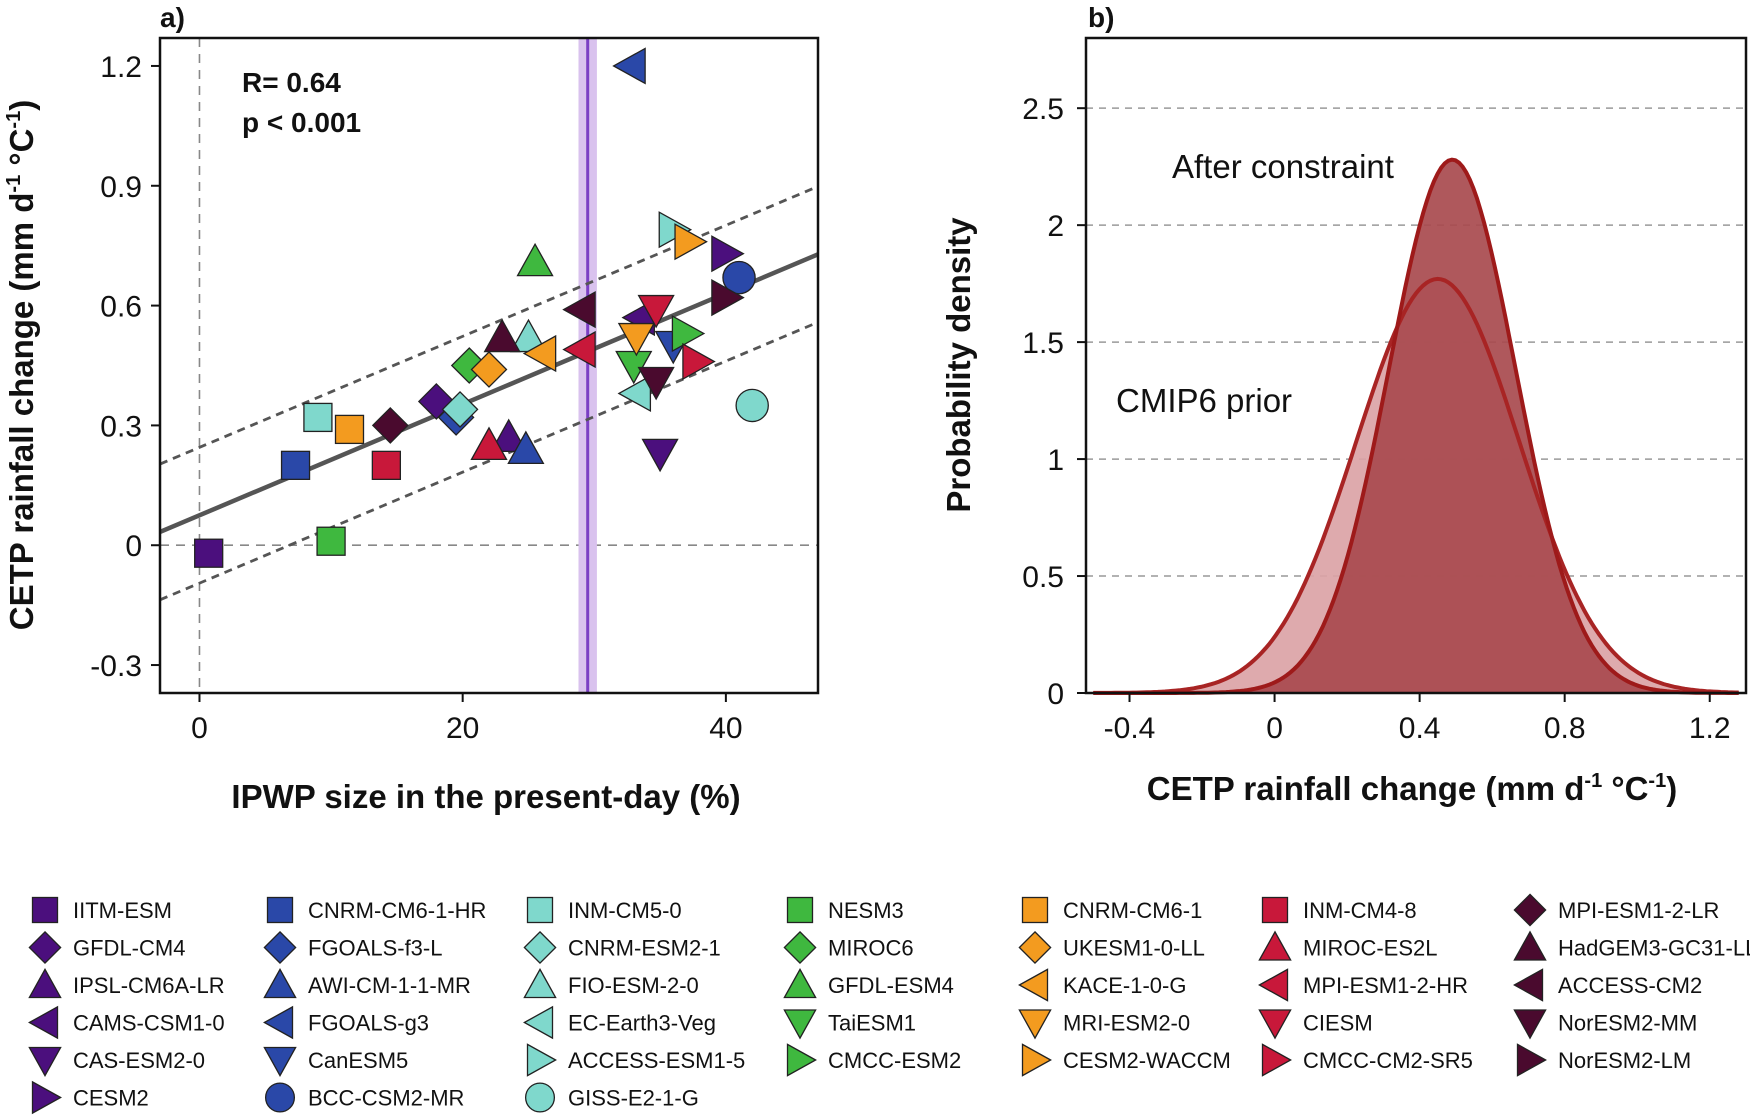 The height and width of the screenshot is (1115, 1750). What do you see at coordinates (849, 1024) in the screenshot?
I see `legend-item: TaiESM1` at bounding box center [849, 1024].